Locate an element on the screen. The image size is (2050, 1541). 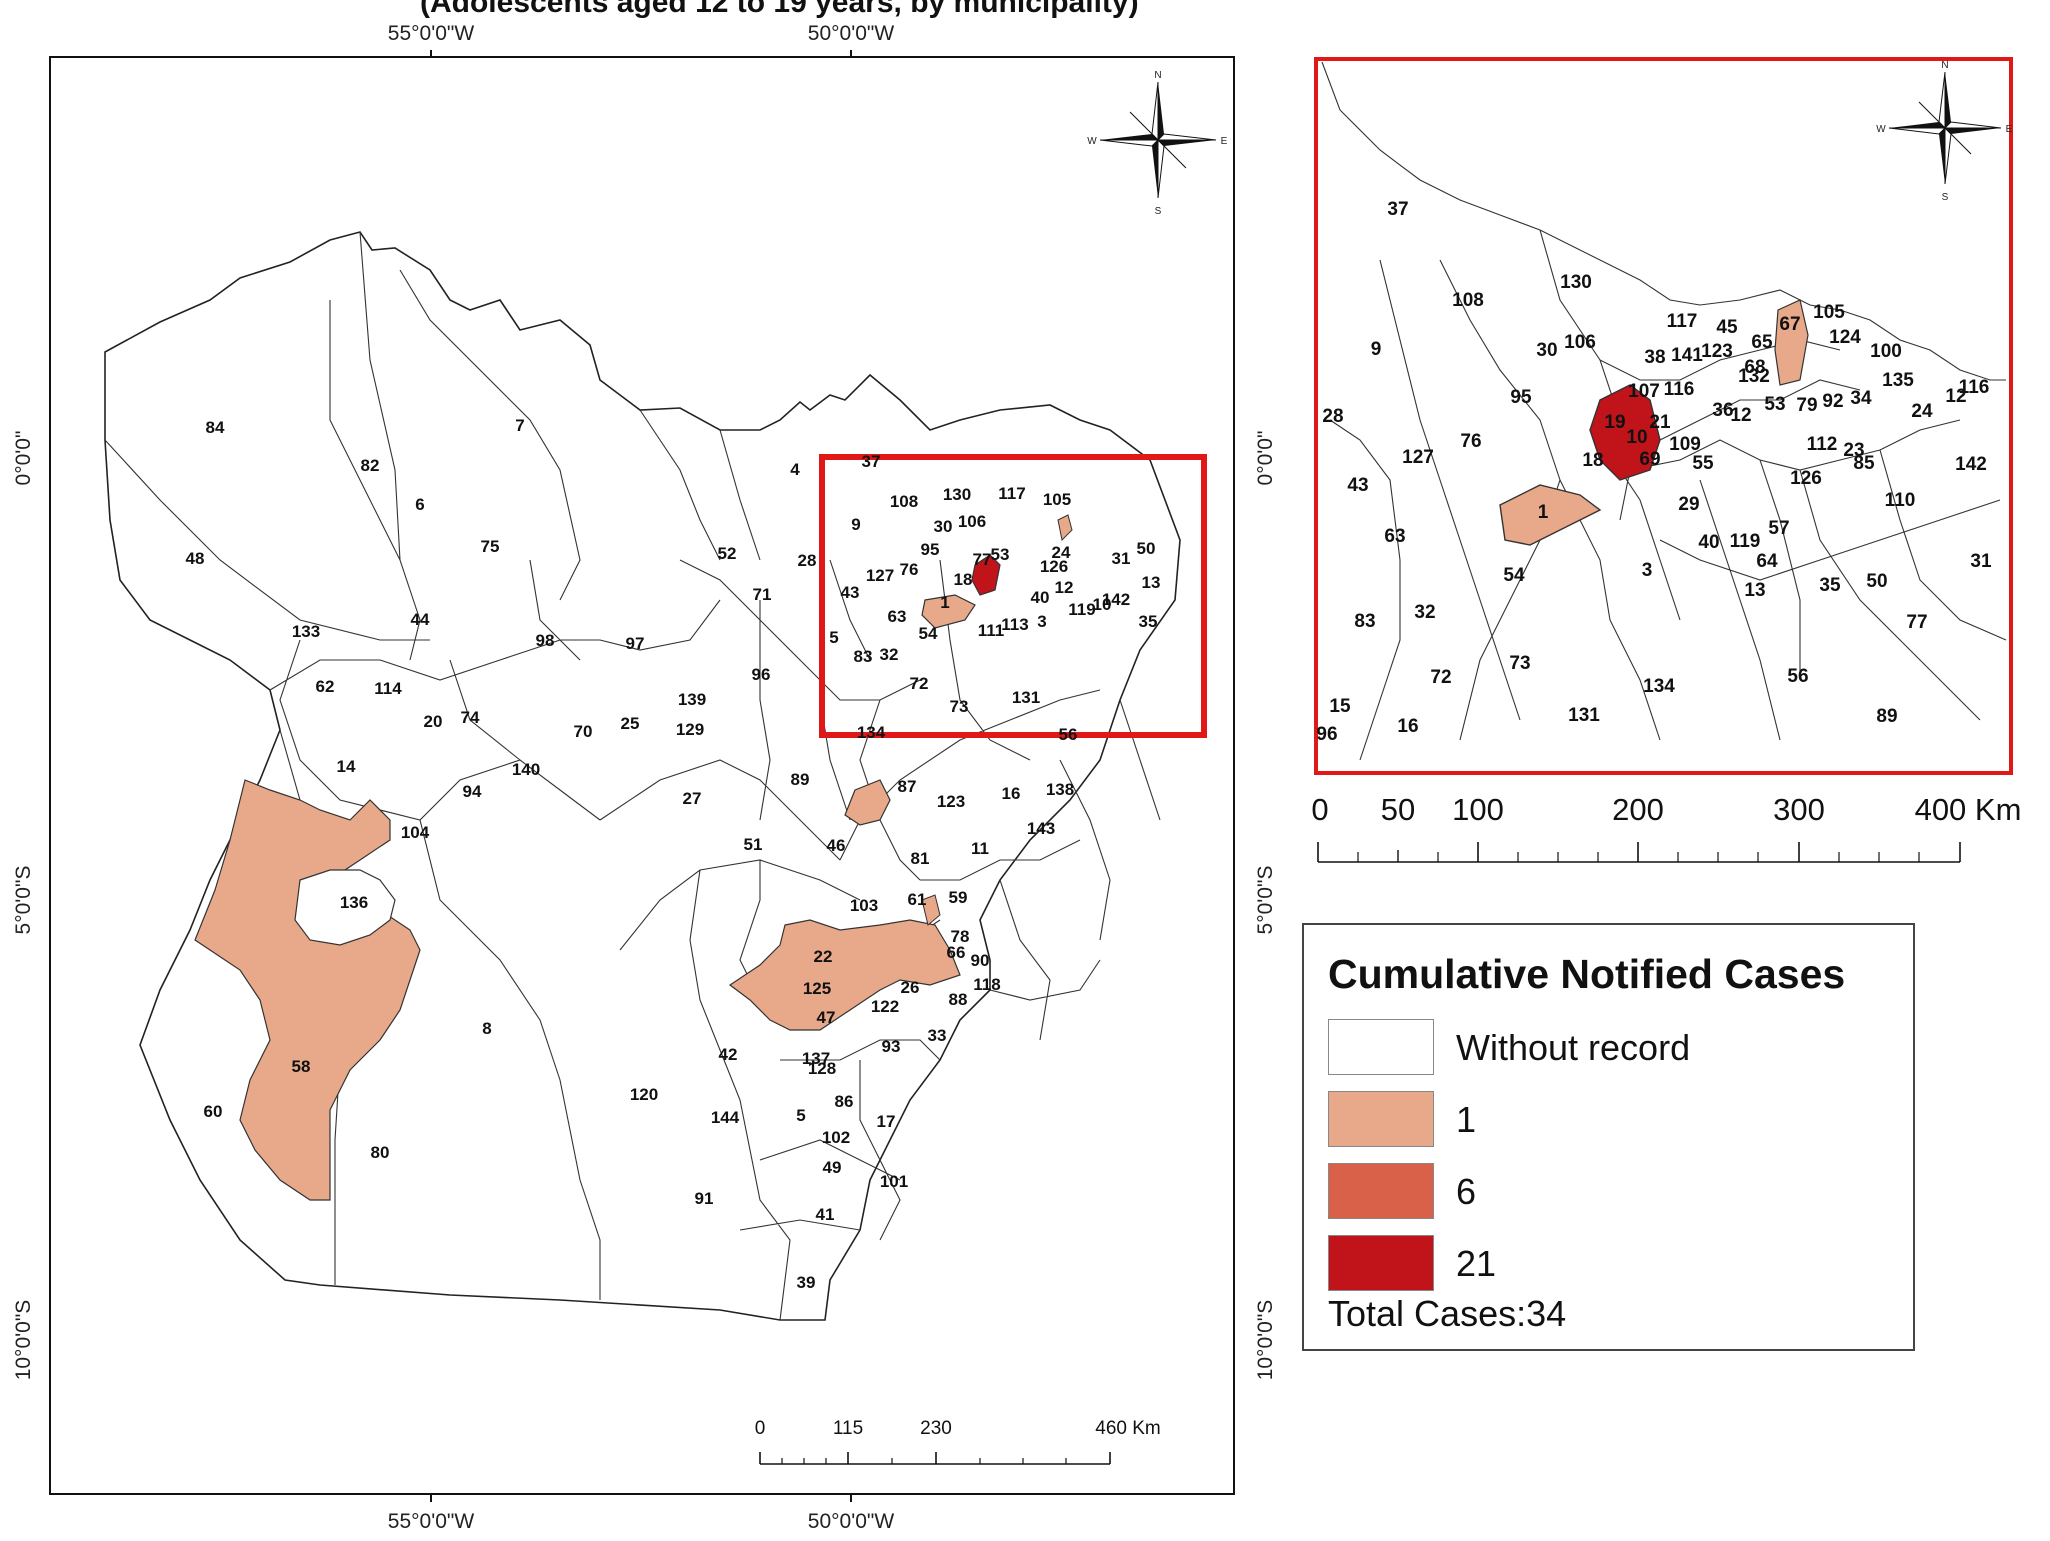
municipality-label: 53 is located at coordinates (1000, 554).